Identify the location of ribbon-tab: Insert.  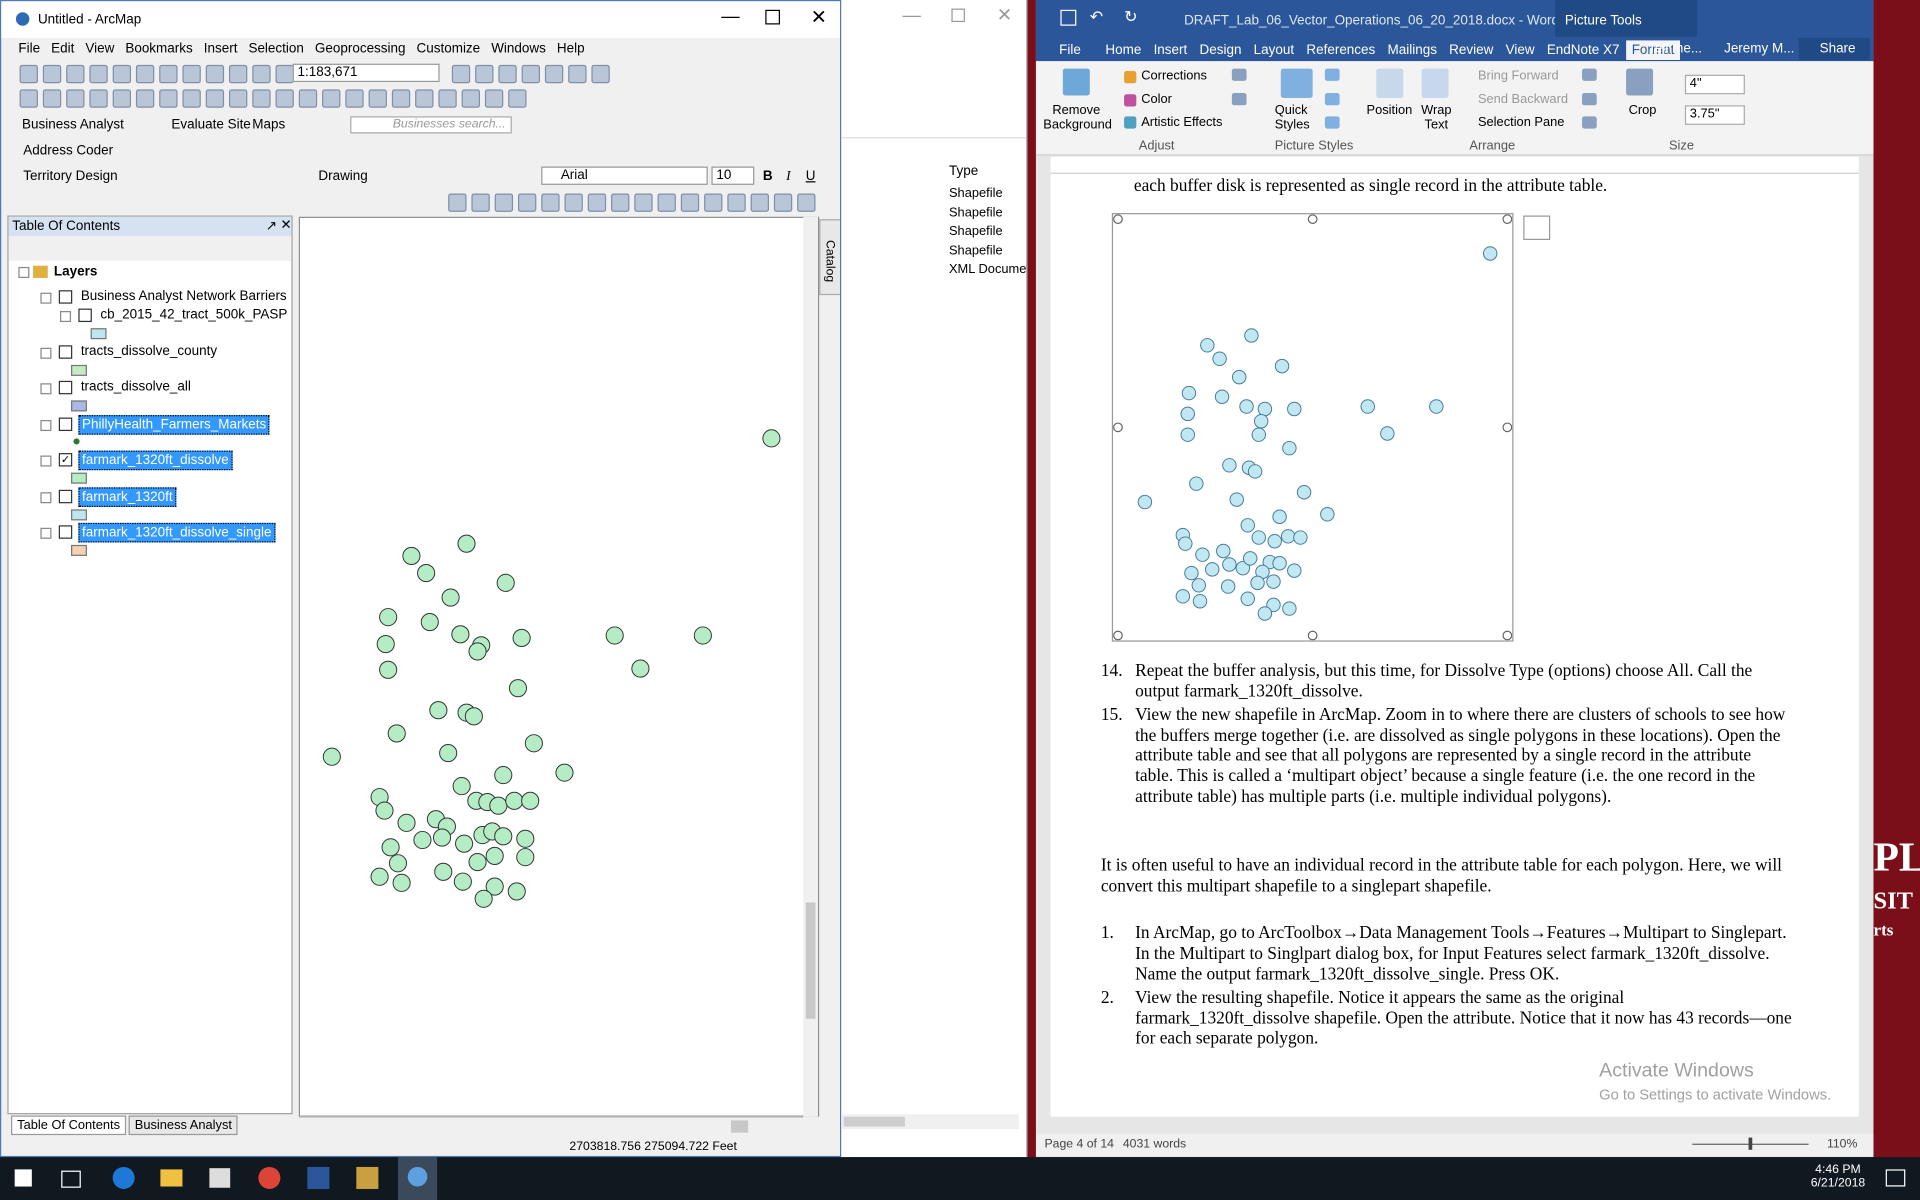
(1170, 50).